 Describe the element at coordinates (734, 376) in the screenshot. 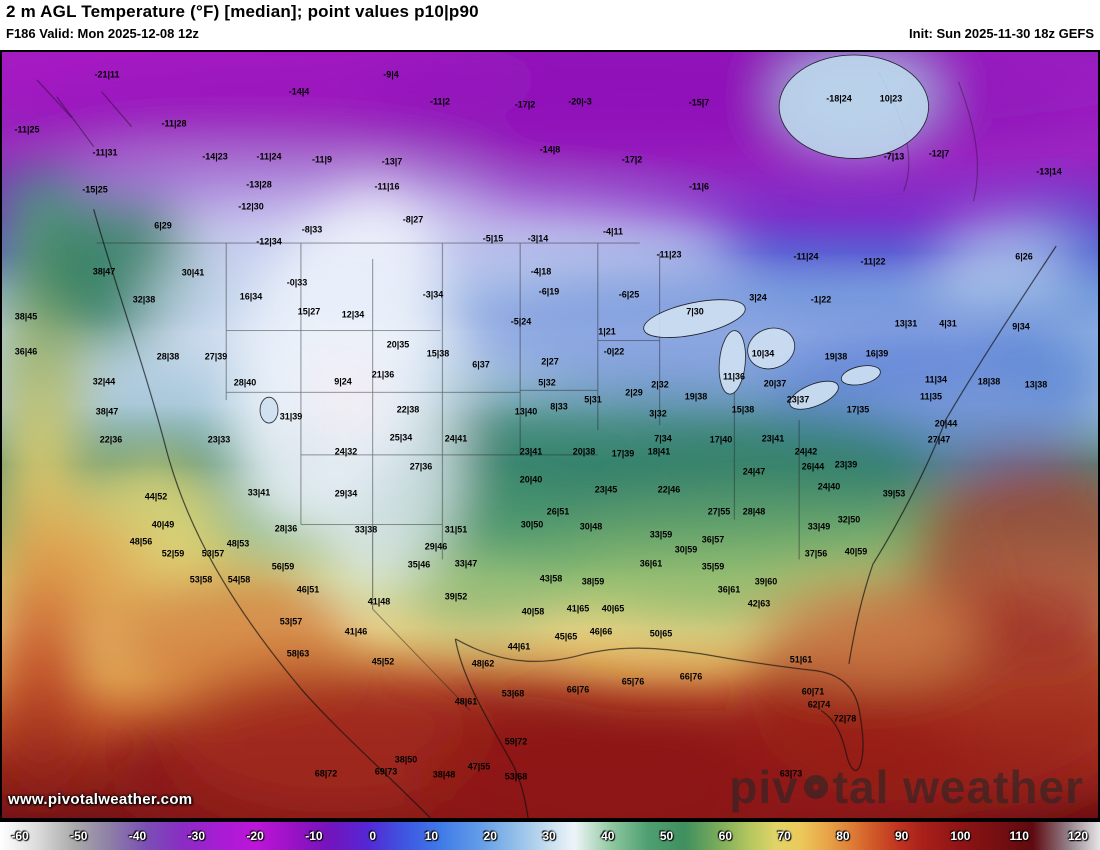

I see `point-value: 11|36` at that location.